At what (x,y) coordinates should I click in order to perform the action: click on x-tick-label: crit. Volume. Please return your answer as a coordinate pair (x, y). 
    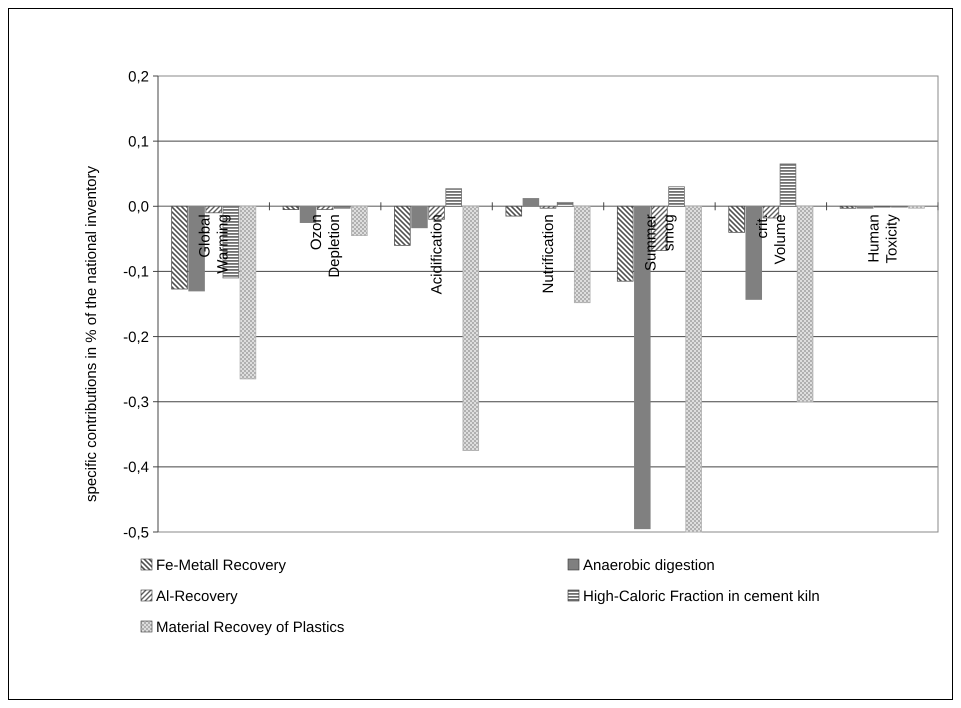
    Looking at the image, I should click on (771, 239).